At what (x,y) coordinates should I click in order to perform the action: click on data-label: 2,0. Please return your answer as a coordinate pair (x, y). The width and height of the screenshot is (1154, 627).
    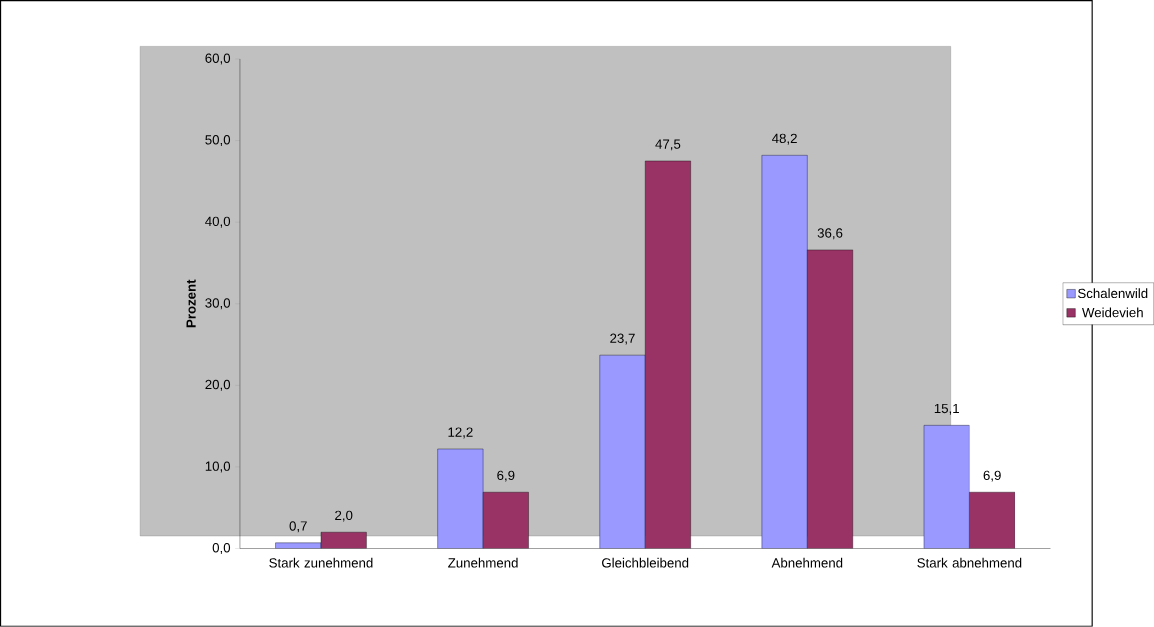
    Looking at the image, I should click on (344, 516).